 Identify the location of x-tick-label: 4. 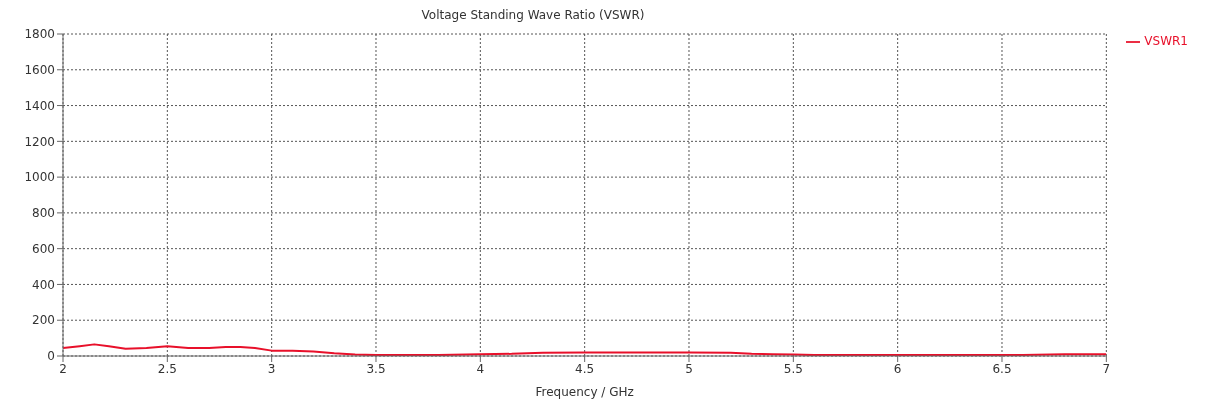
(480, 368).